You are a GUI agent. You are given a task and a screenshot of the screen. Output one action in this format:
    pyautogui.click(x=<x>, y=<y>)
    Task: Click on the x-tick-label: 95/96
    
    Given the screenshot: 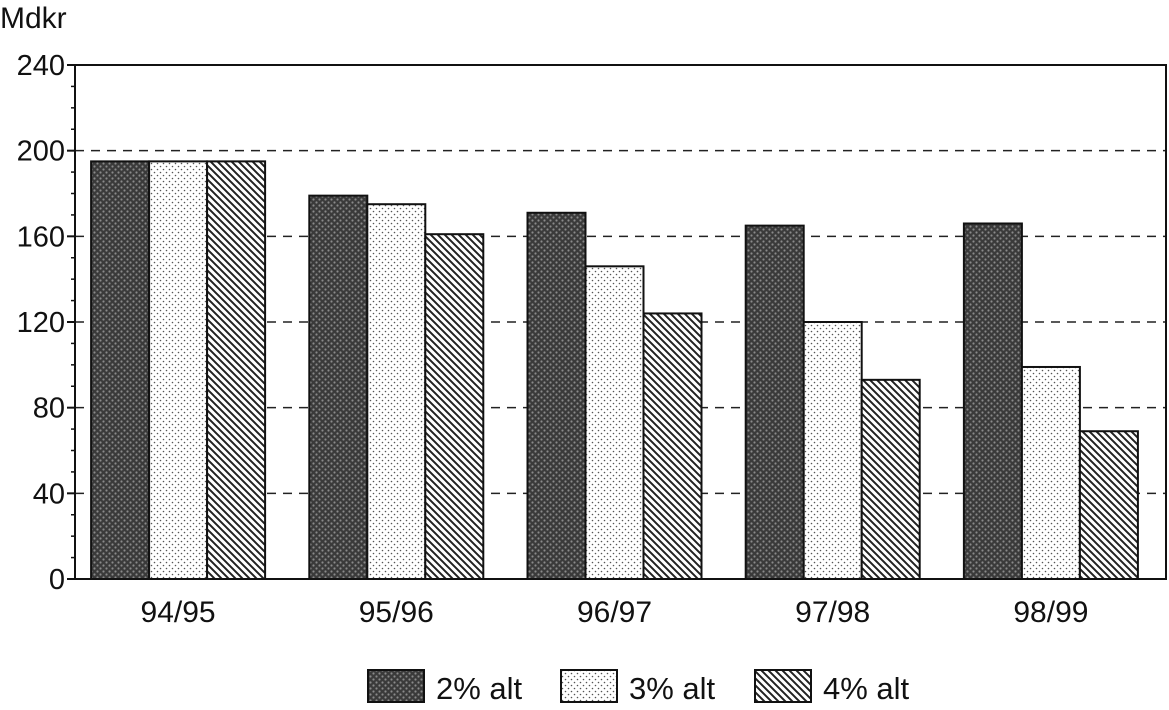 What is the action you would take?
    pyautogui.click(x=396, y=612)
    